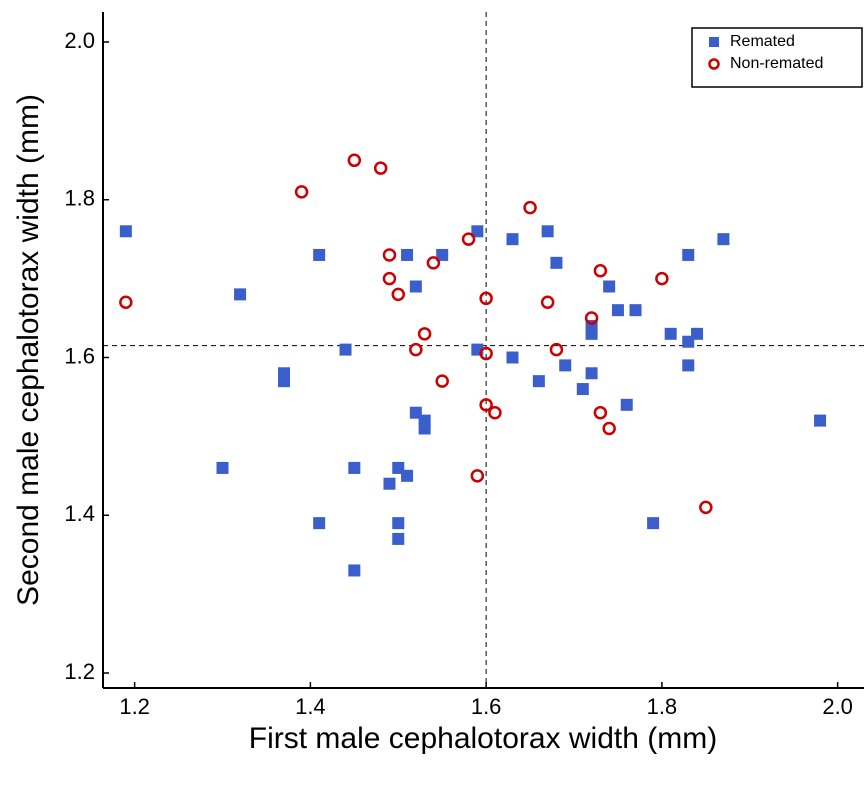 The height and width of the screenshot is (786, 864). I want to click on x-tick-label: 1.2, so click(134, 706).